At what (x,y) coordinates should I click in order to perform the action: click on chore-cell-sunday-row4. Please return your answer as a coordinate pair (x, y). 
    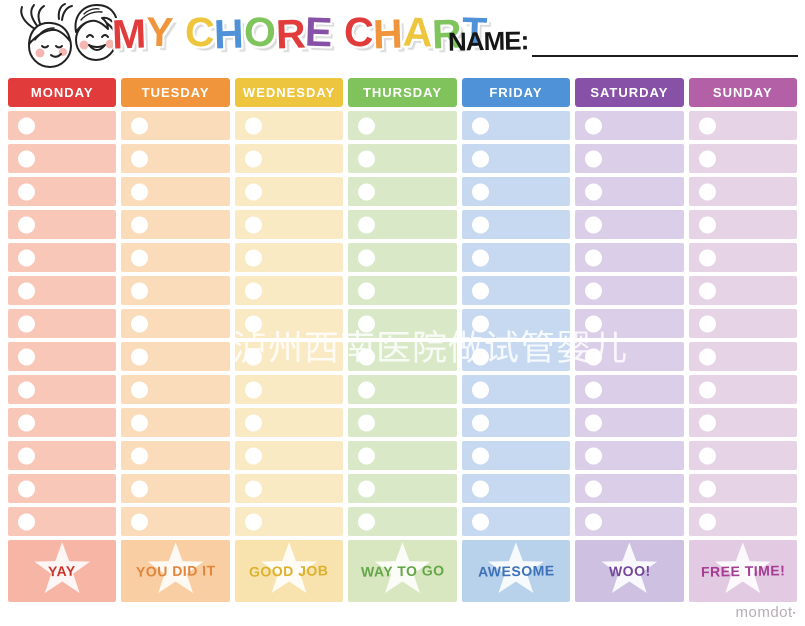
    Looking at the image, I should click on (742, 224).